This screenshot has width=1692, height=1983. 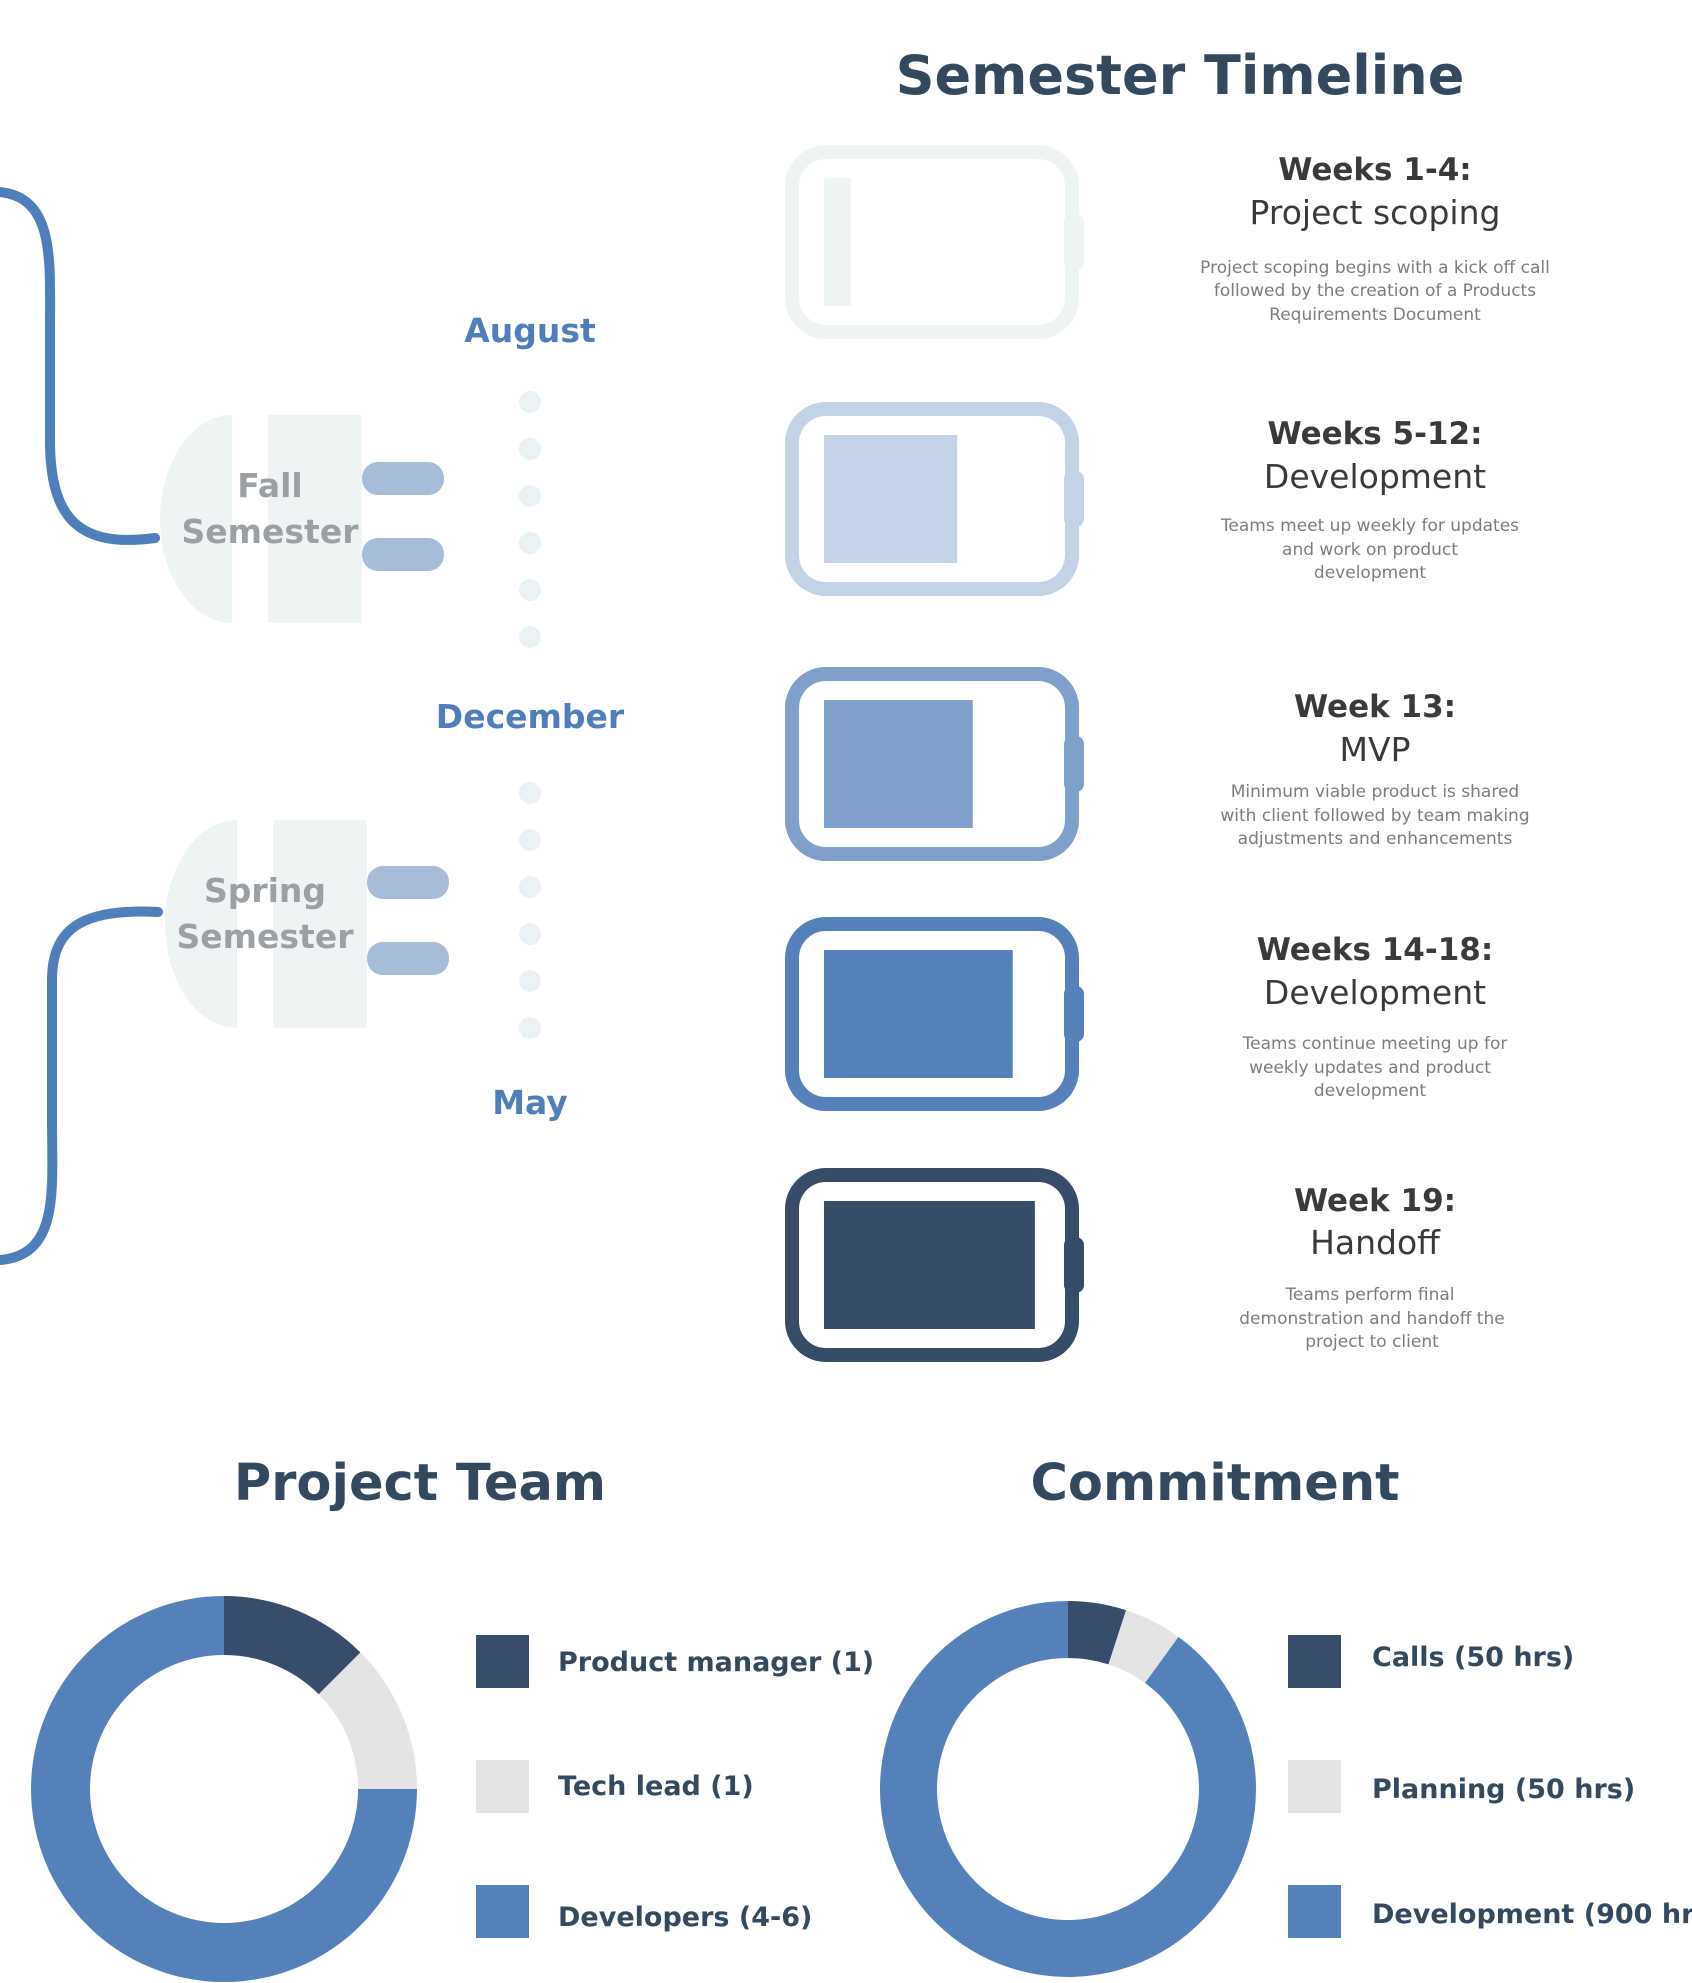 I want to click on legend-swatch-product-manager, so click(x=502, y=1661).